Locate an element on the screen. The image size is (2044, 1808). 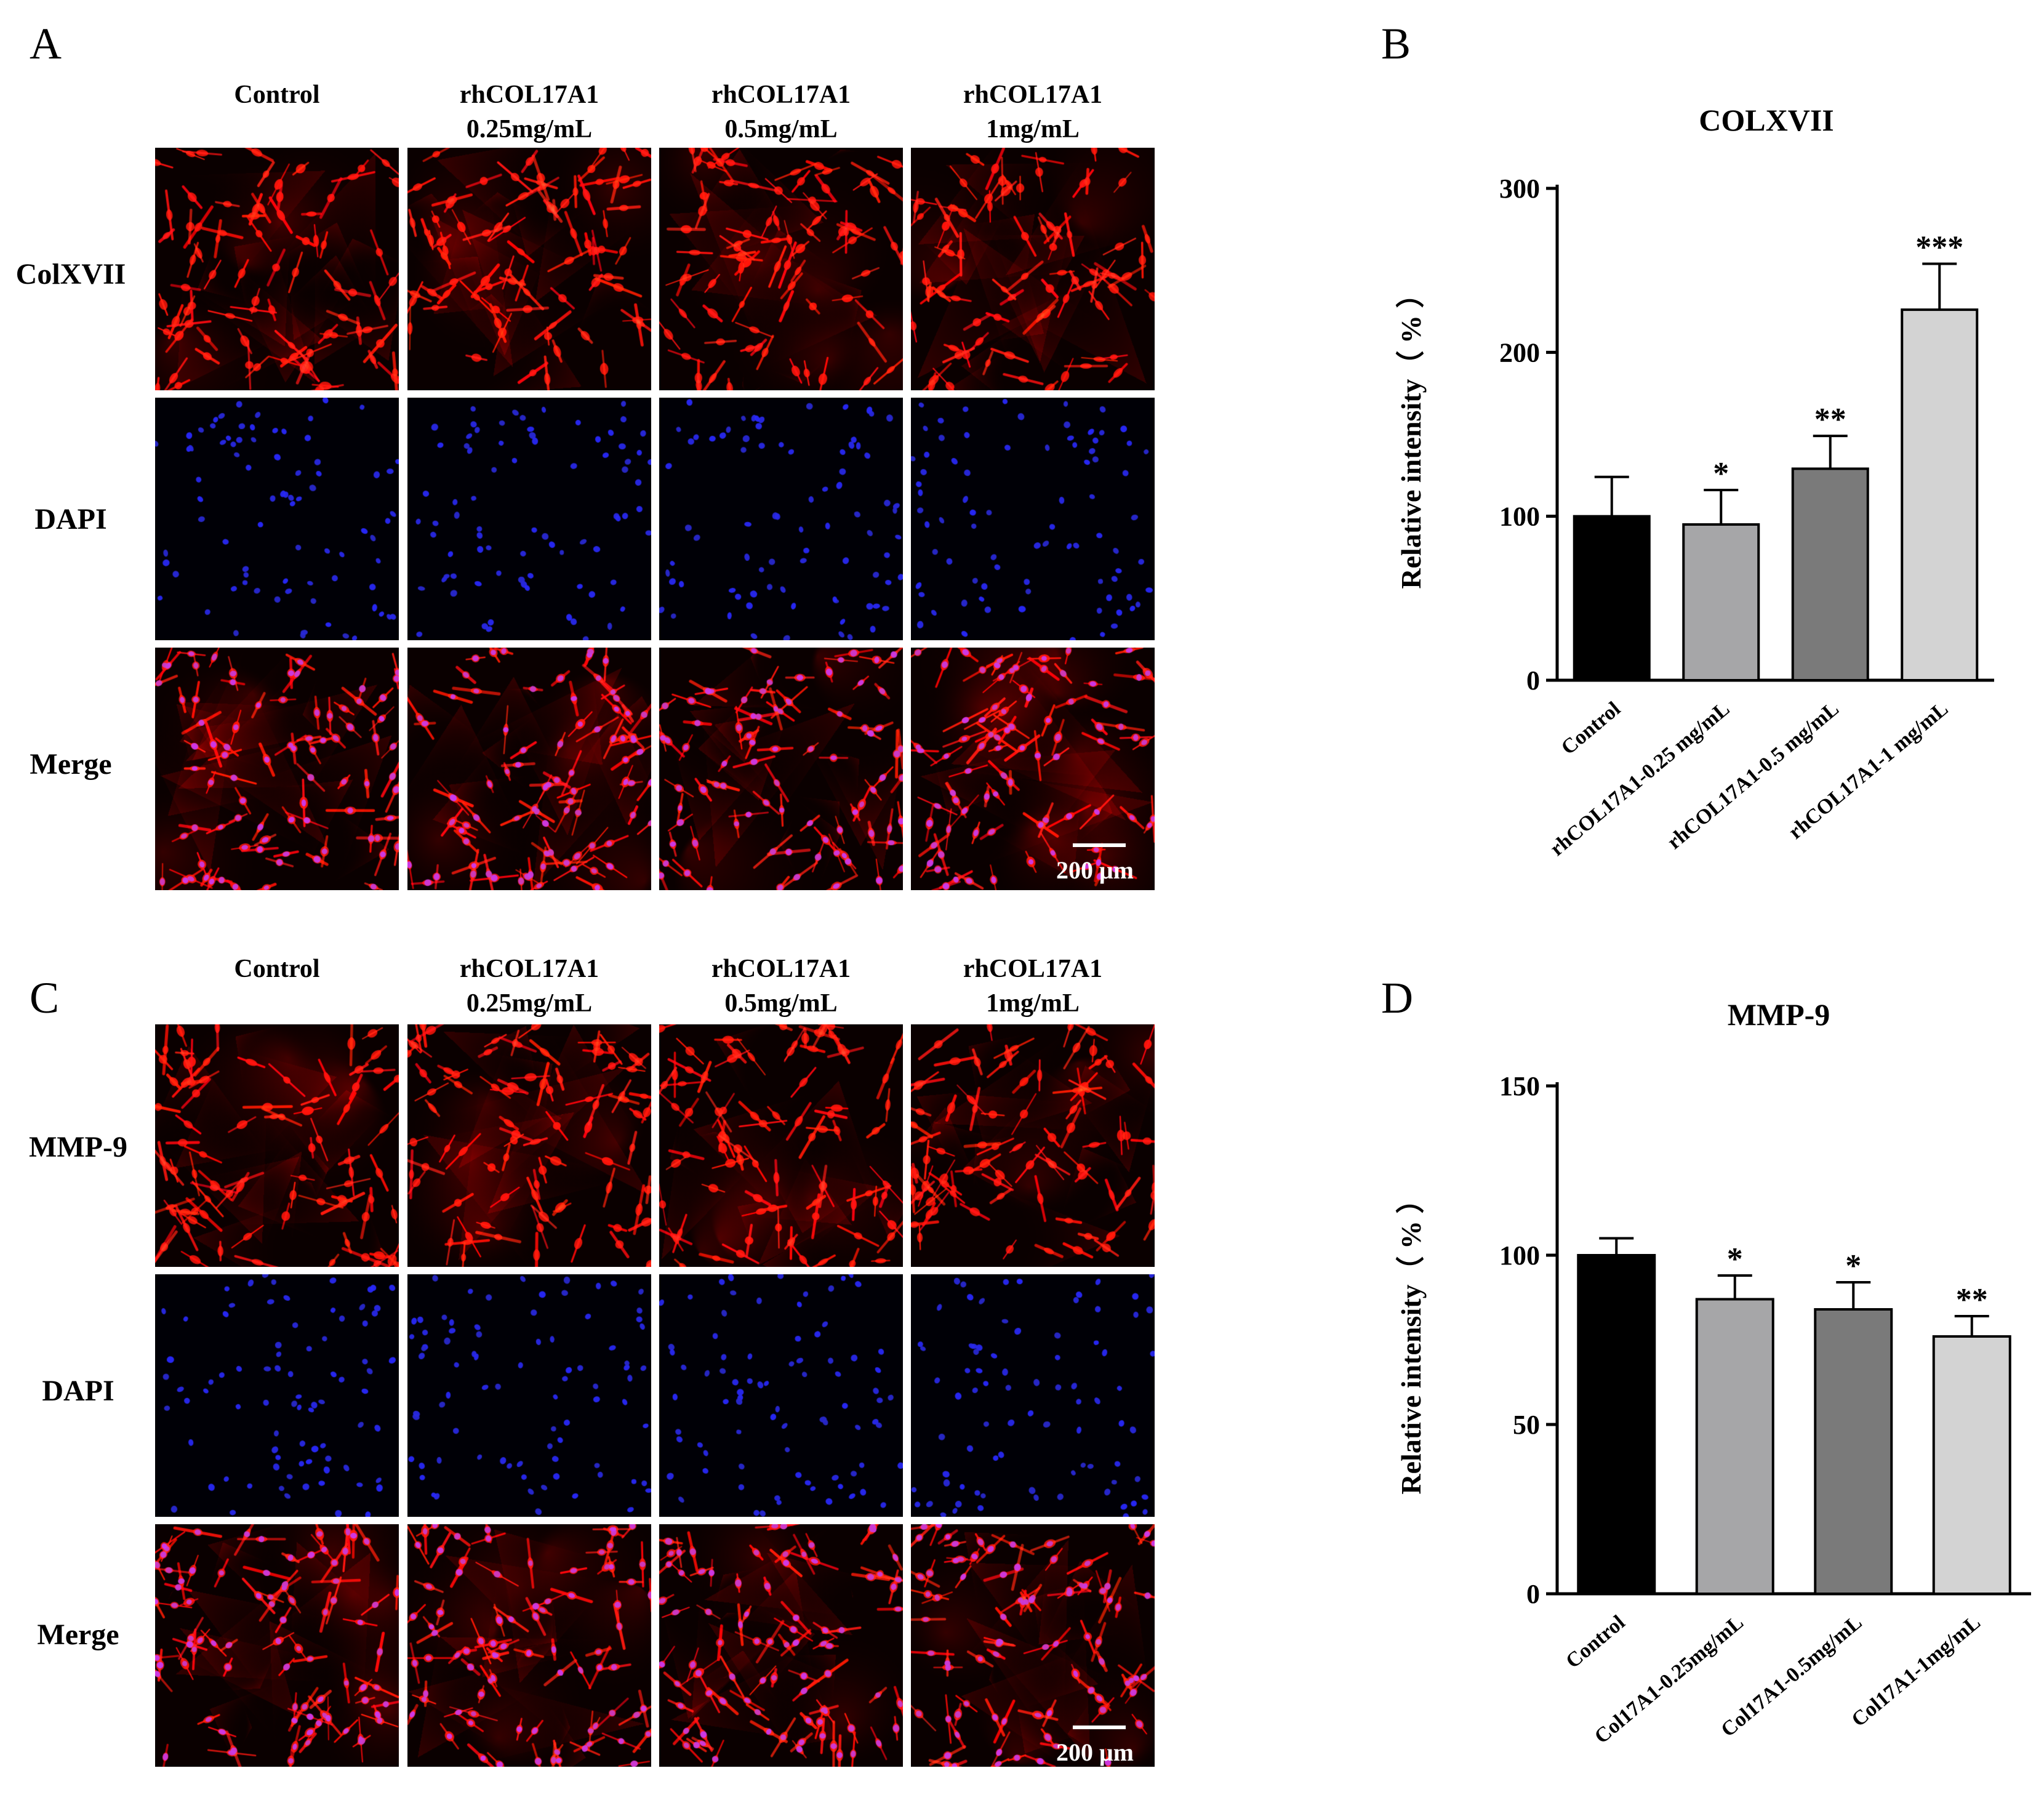
y-tick-label: 50 is located at coordinates (1526, 1425).